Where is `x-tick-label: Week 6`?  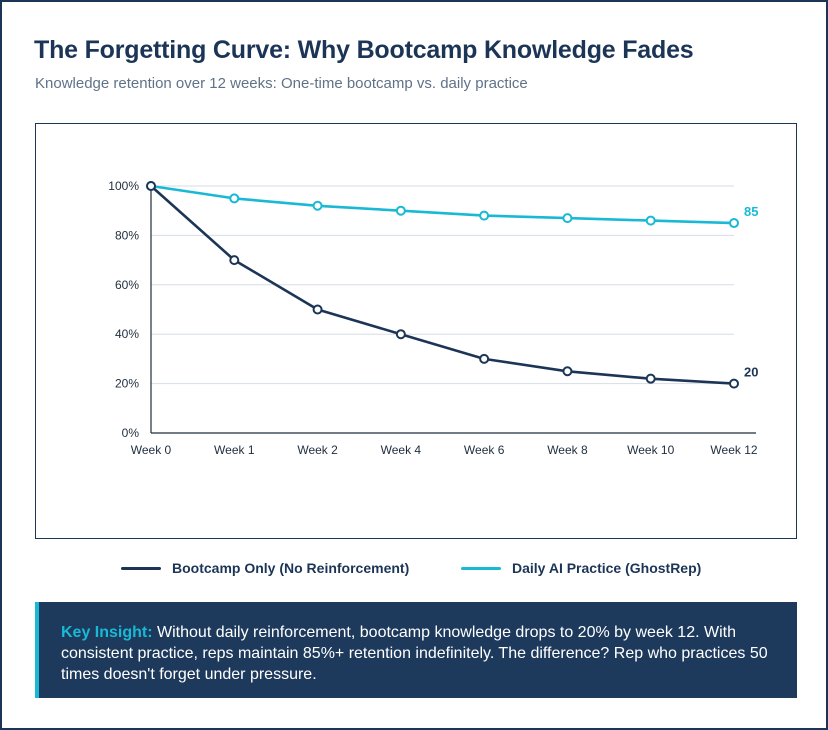
x-tick-label: Week 6 is located at coordinates (484, 450).